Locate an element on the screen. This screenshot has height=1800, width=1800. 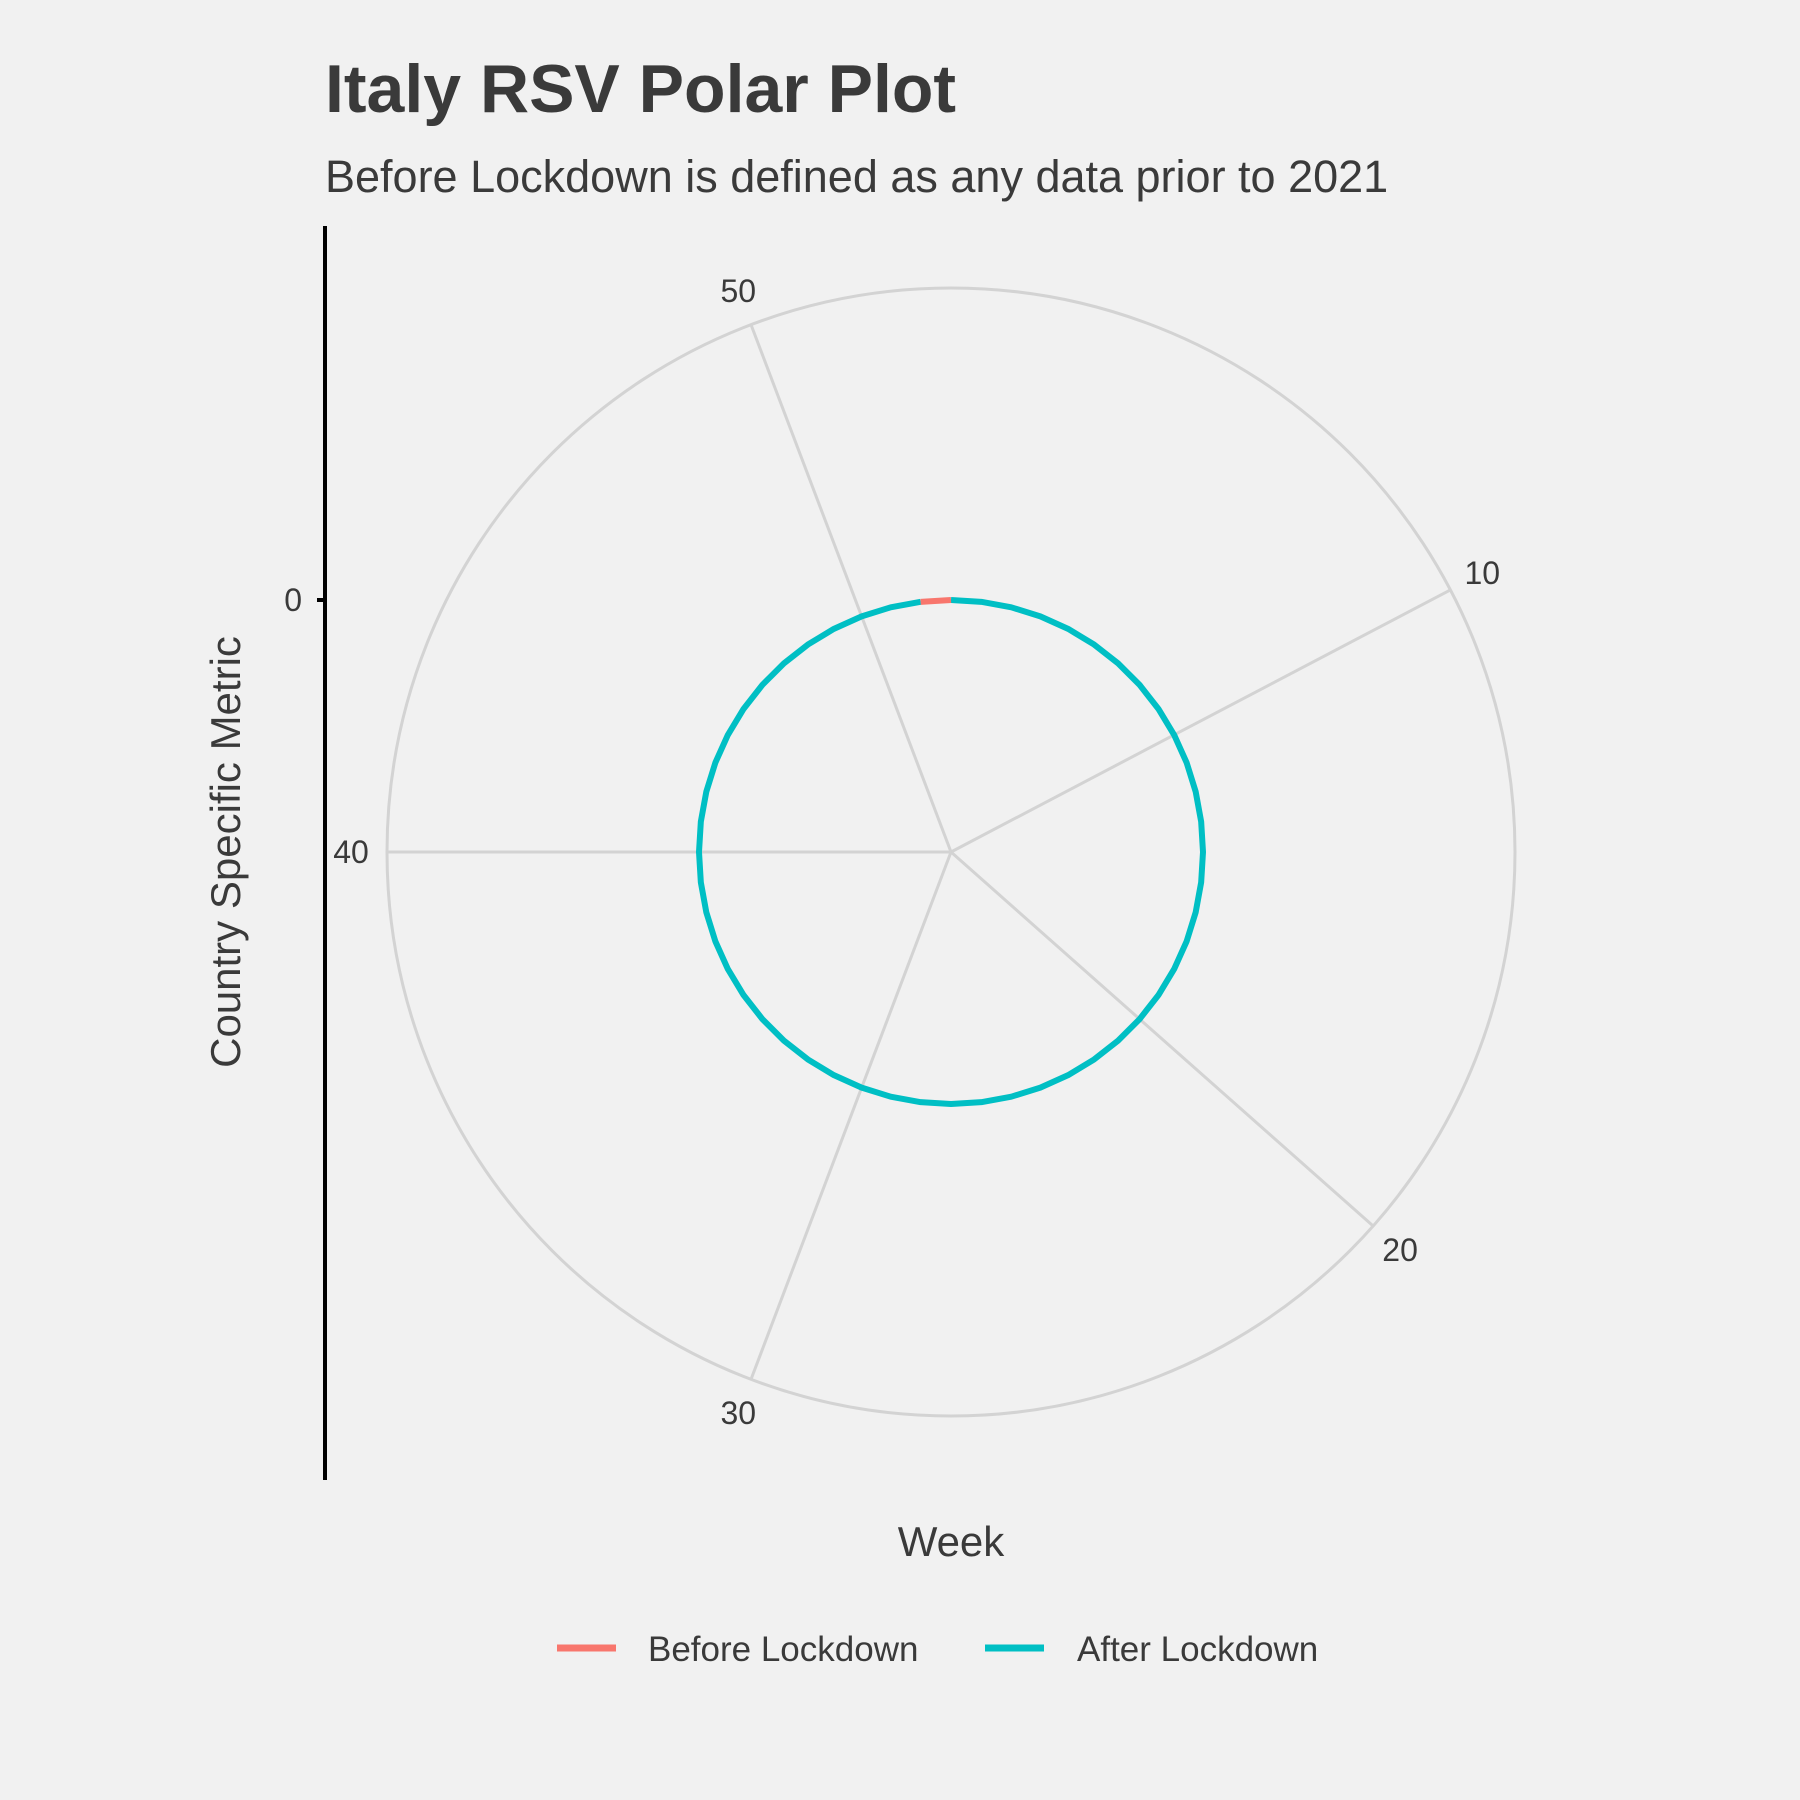
theta-tick-label: 20 is located at coordinates (1400, 1250).